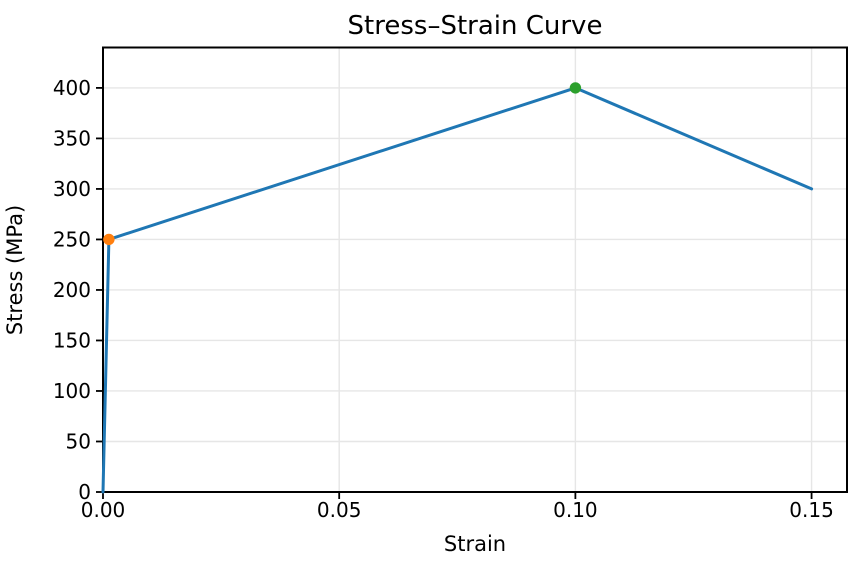 This screenshot has width=863, height=573. What do you see at coordinates (78, 441) in the screenshot?
I see `y-tick-label: 50` at bounding box center [78, 441].